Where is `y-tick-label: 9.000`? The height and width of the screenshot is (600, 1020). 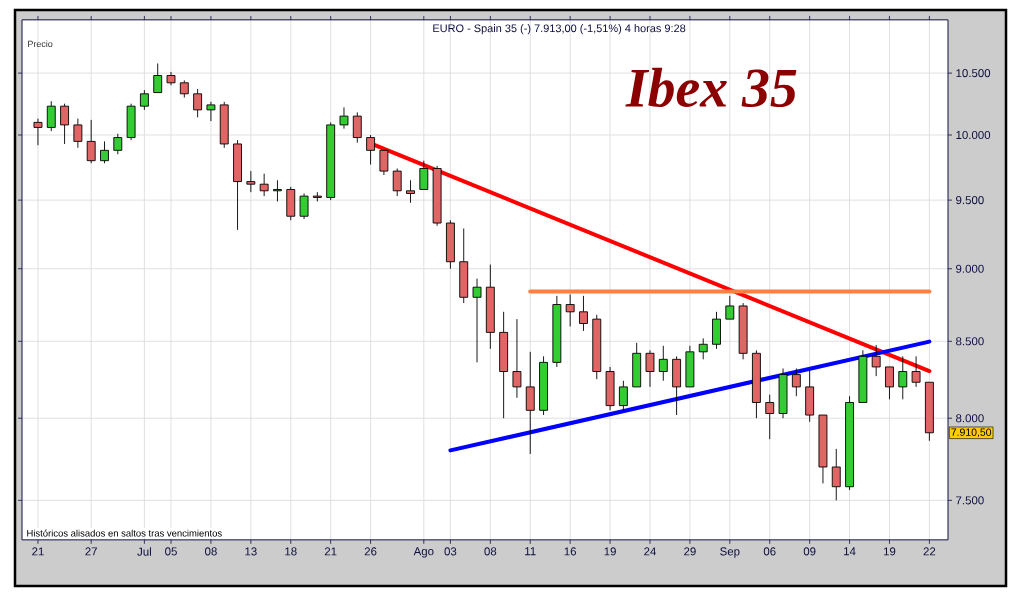 y-tick-label: 9.000 is located at coordinates (970, 268).